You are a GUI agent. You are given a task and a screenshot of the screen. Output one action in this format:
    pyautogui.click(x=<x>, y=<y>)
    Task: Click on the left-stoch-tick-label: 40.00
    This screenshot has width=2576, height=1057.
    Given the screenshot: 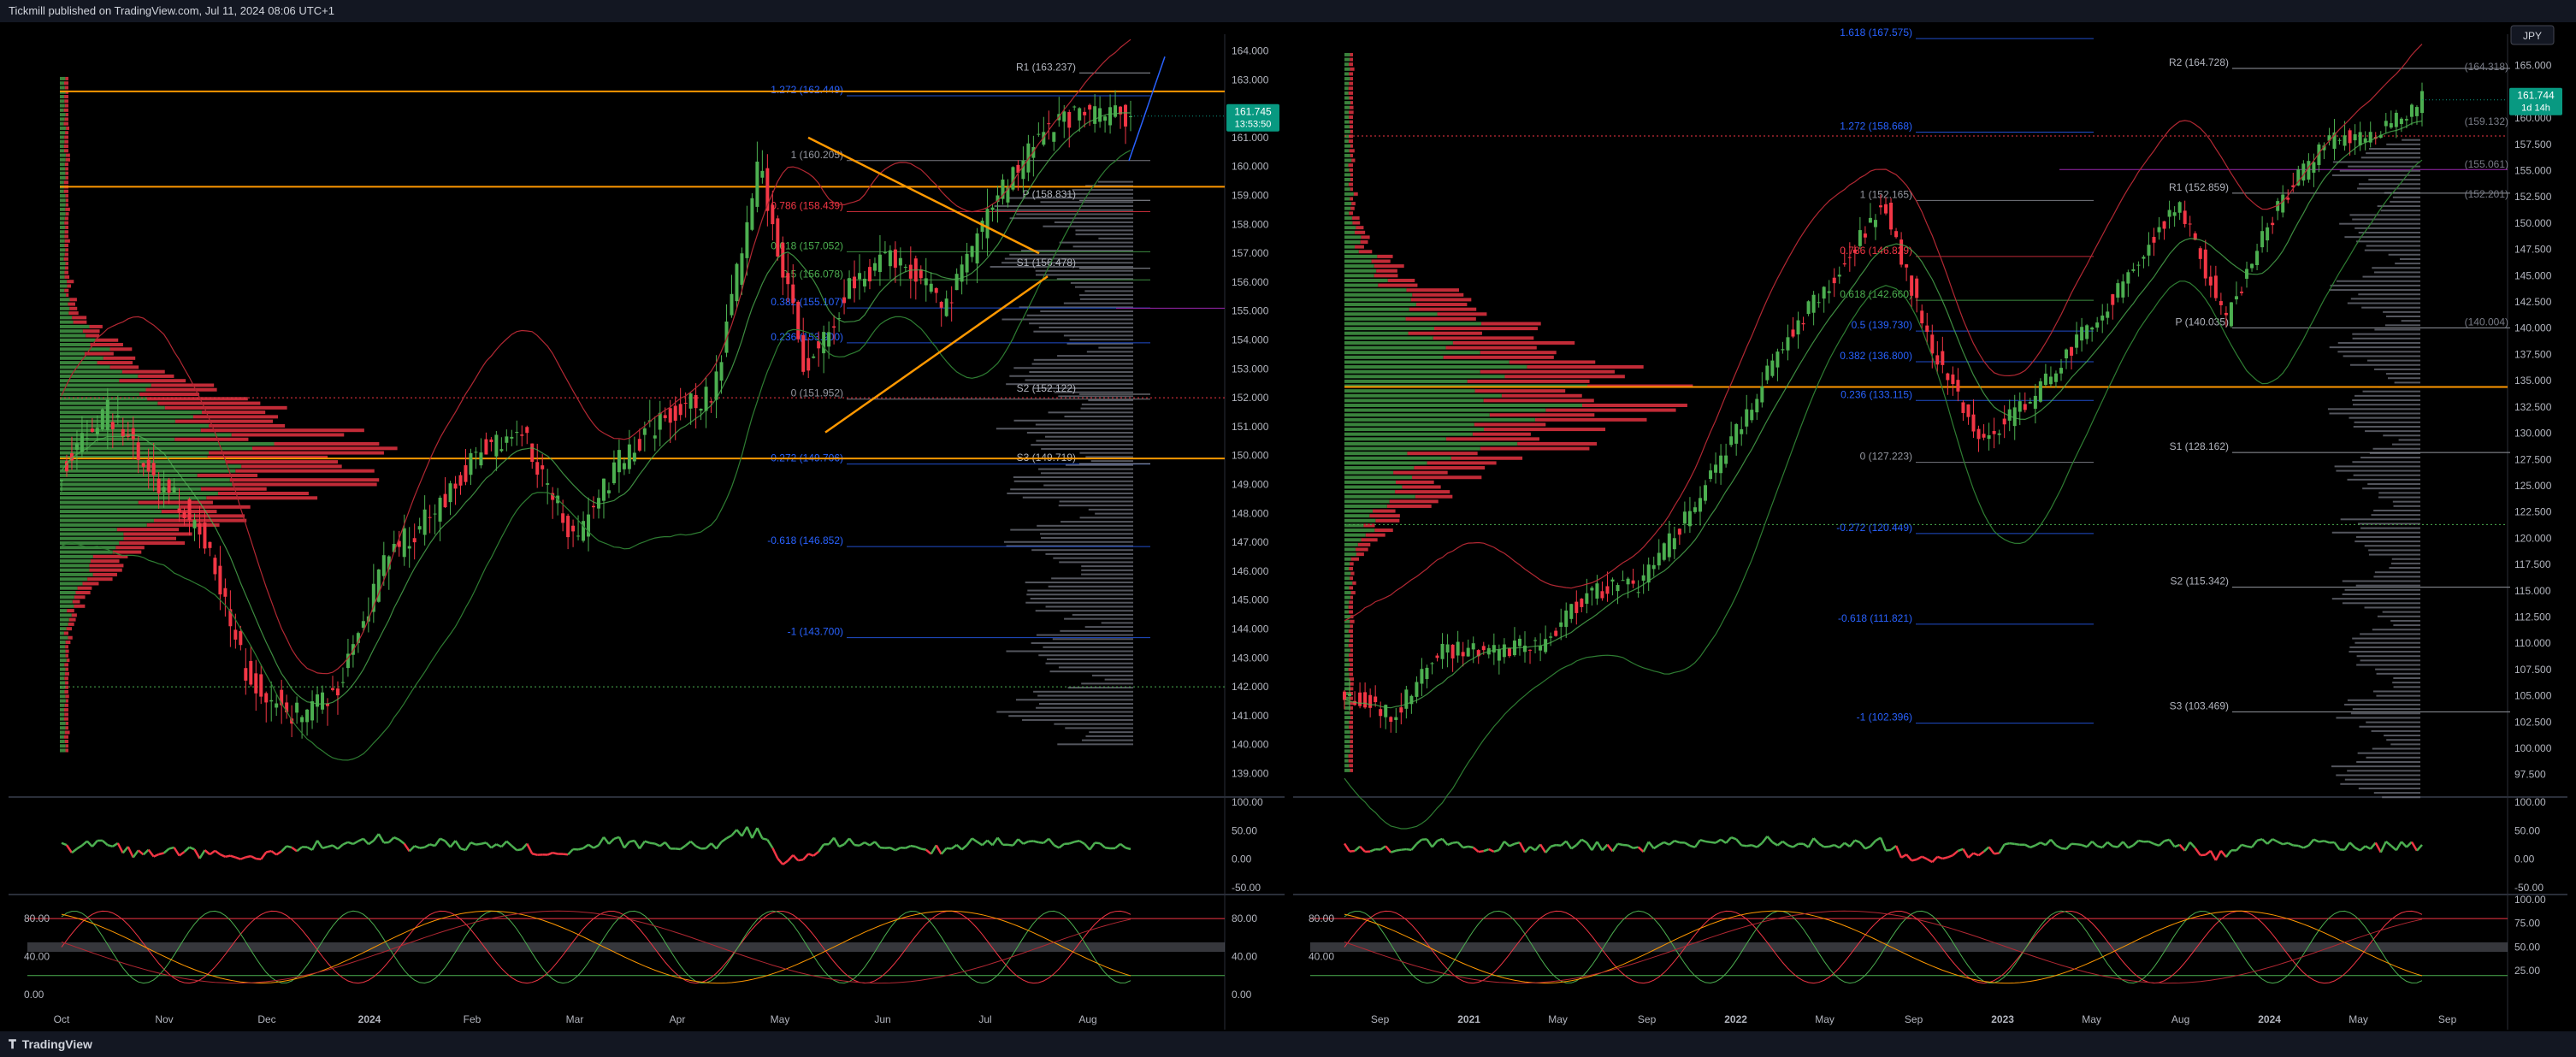 What is the action you would take?
    pyautogui.click(x=1244, y=957)
    